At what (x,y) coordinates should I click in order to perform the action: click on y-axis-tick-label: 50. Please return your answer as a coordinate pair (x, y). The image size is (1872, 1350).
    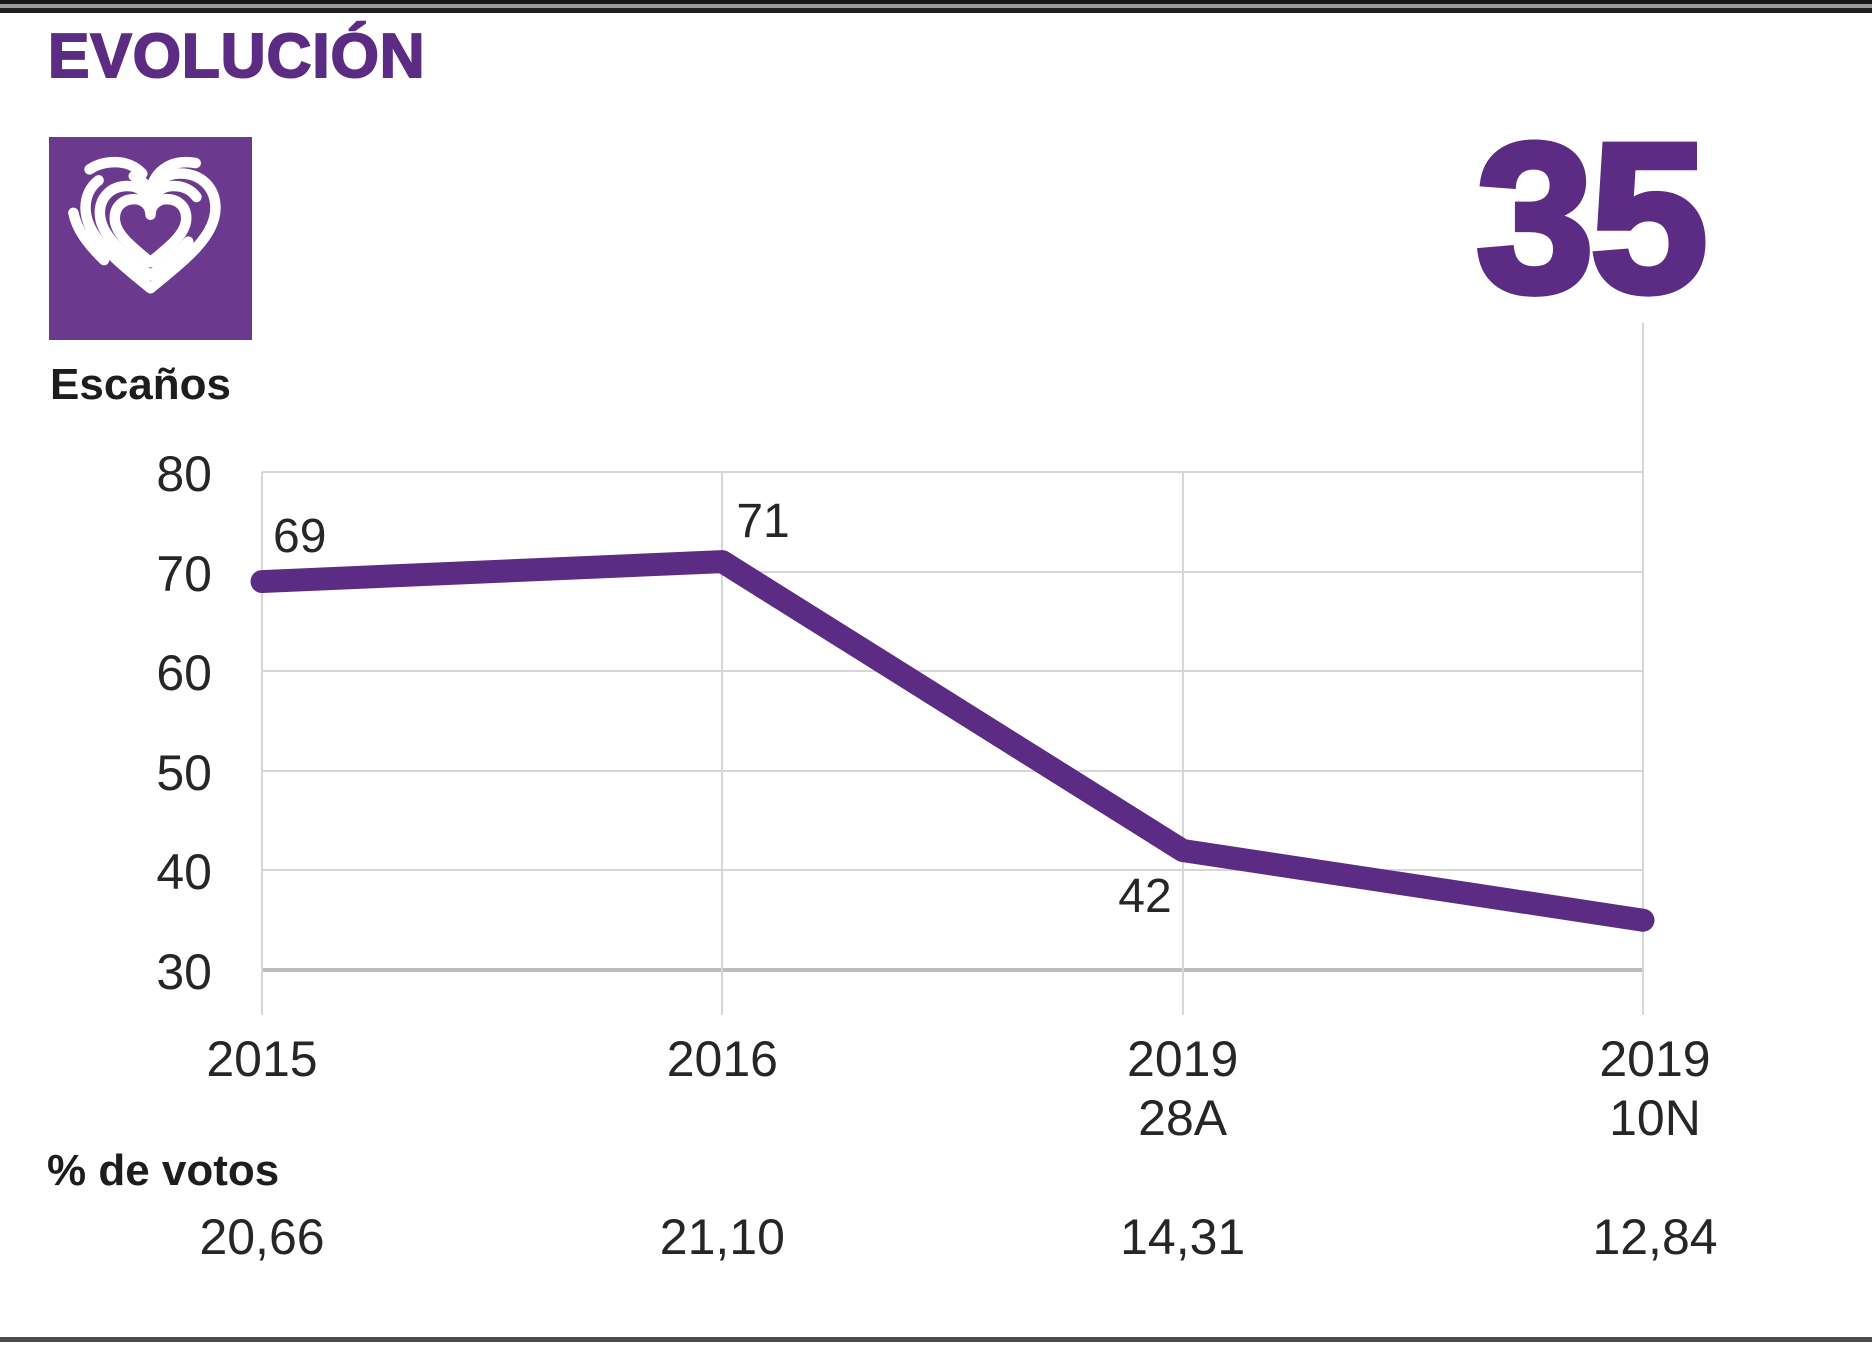
    Looking at the image, I should click on (184, 772).